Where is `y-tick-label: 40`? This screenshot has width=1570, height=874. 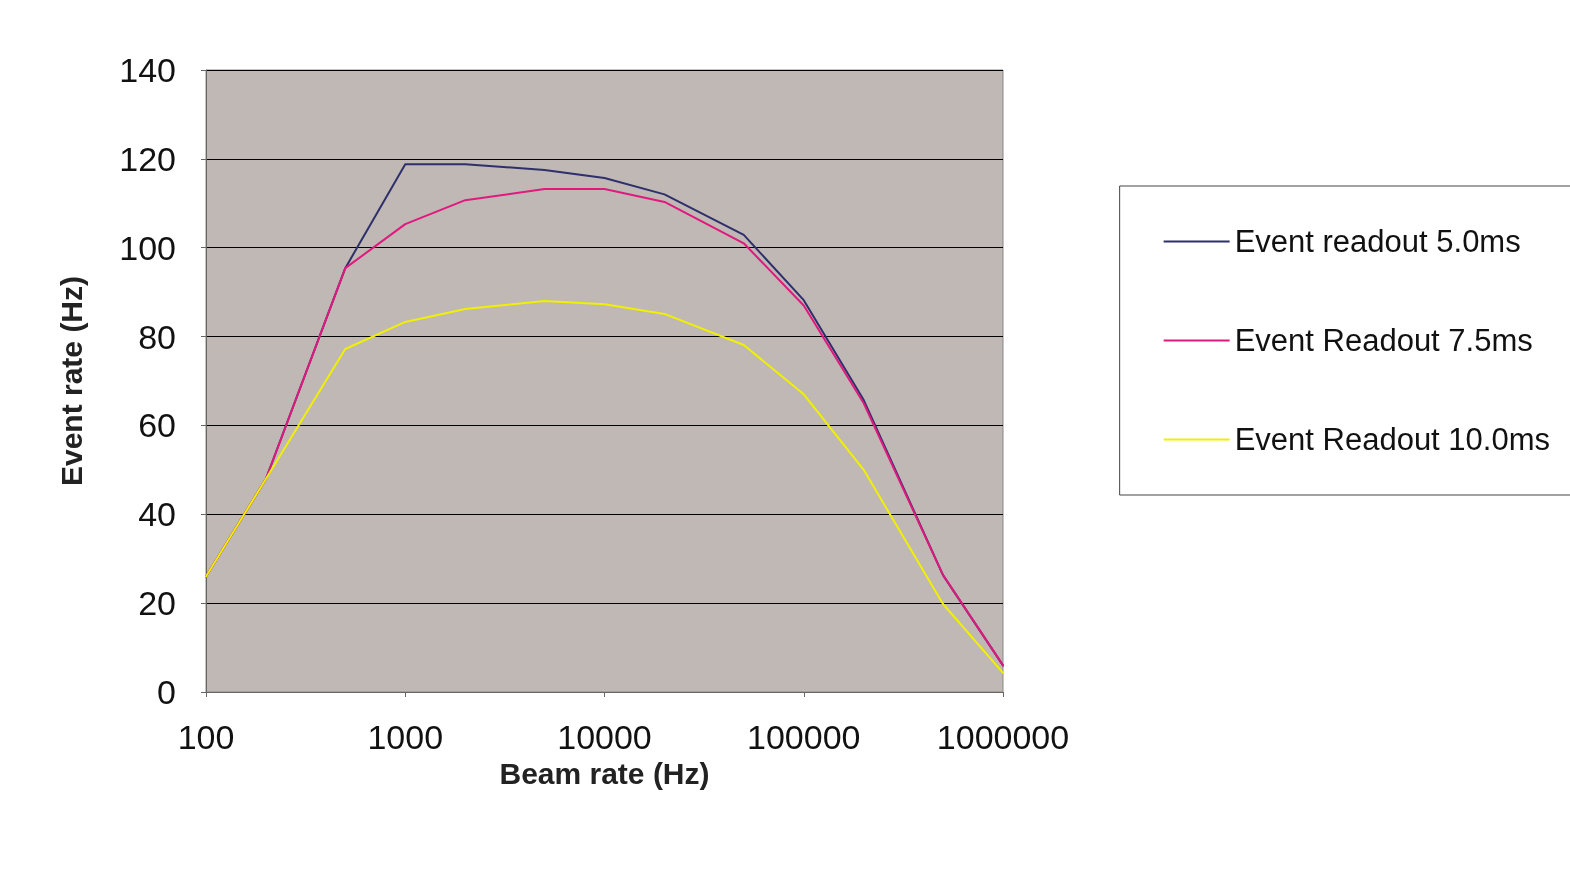
y-tick-label: 40 is located at coordinates (157, 514).